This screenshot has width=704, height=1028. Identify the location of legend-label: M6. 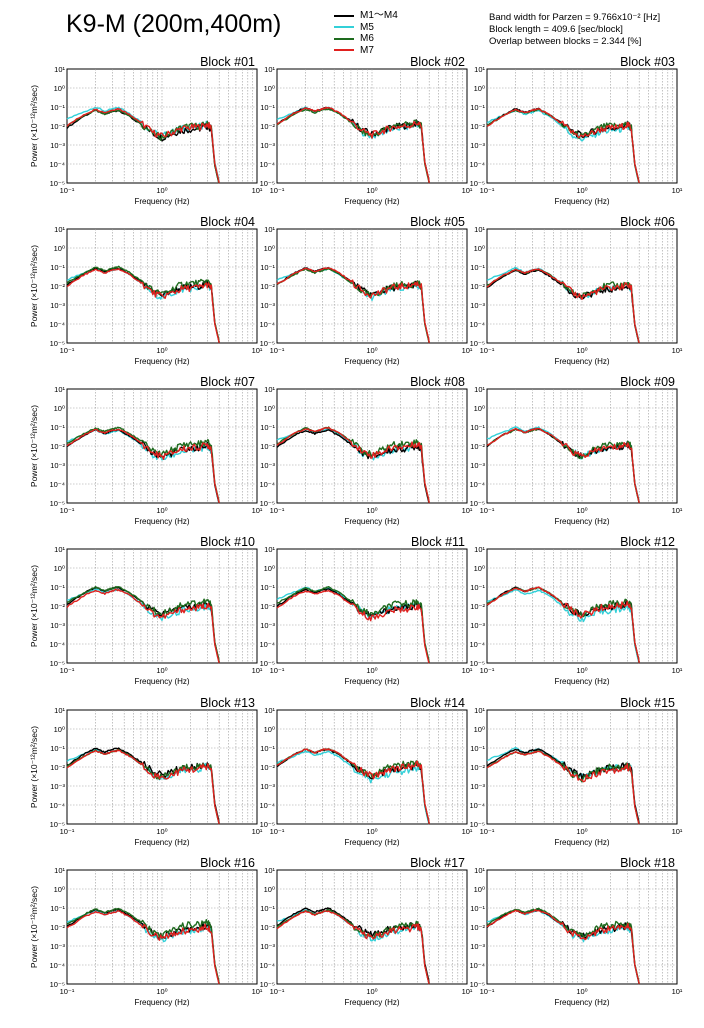
(367, 38).